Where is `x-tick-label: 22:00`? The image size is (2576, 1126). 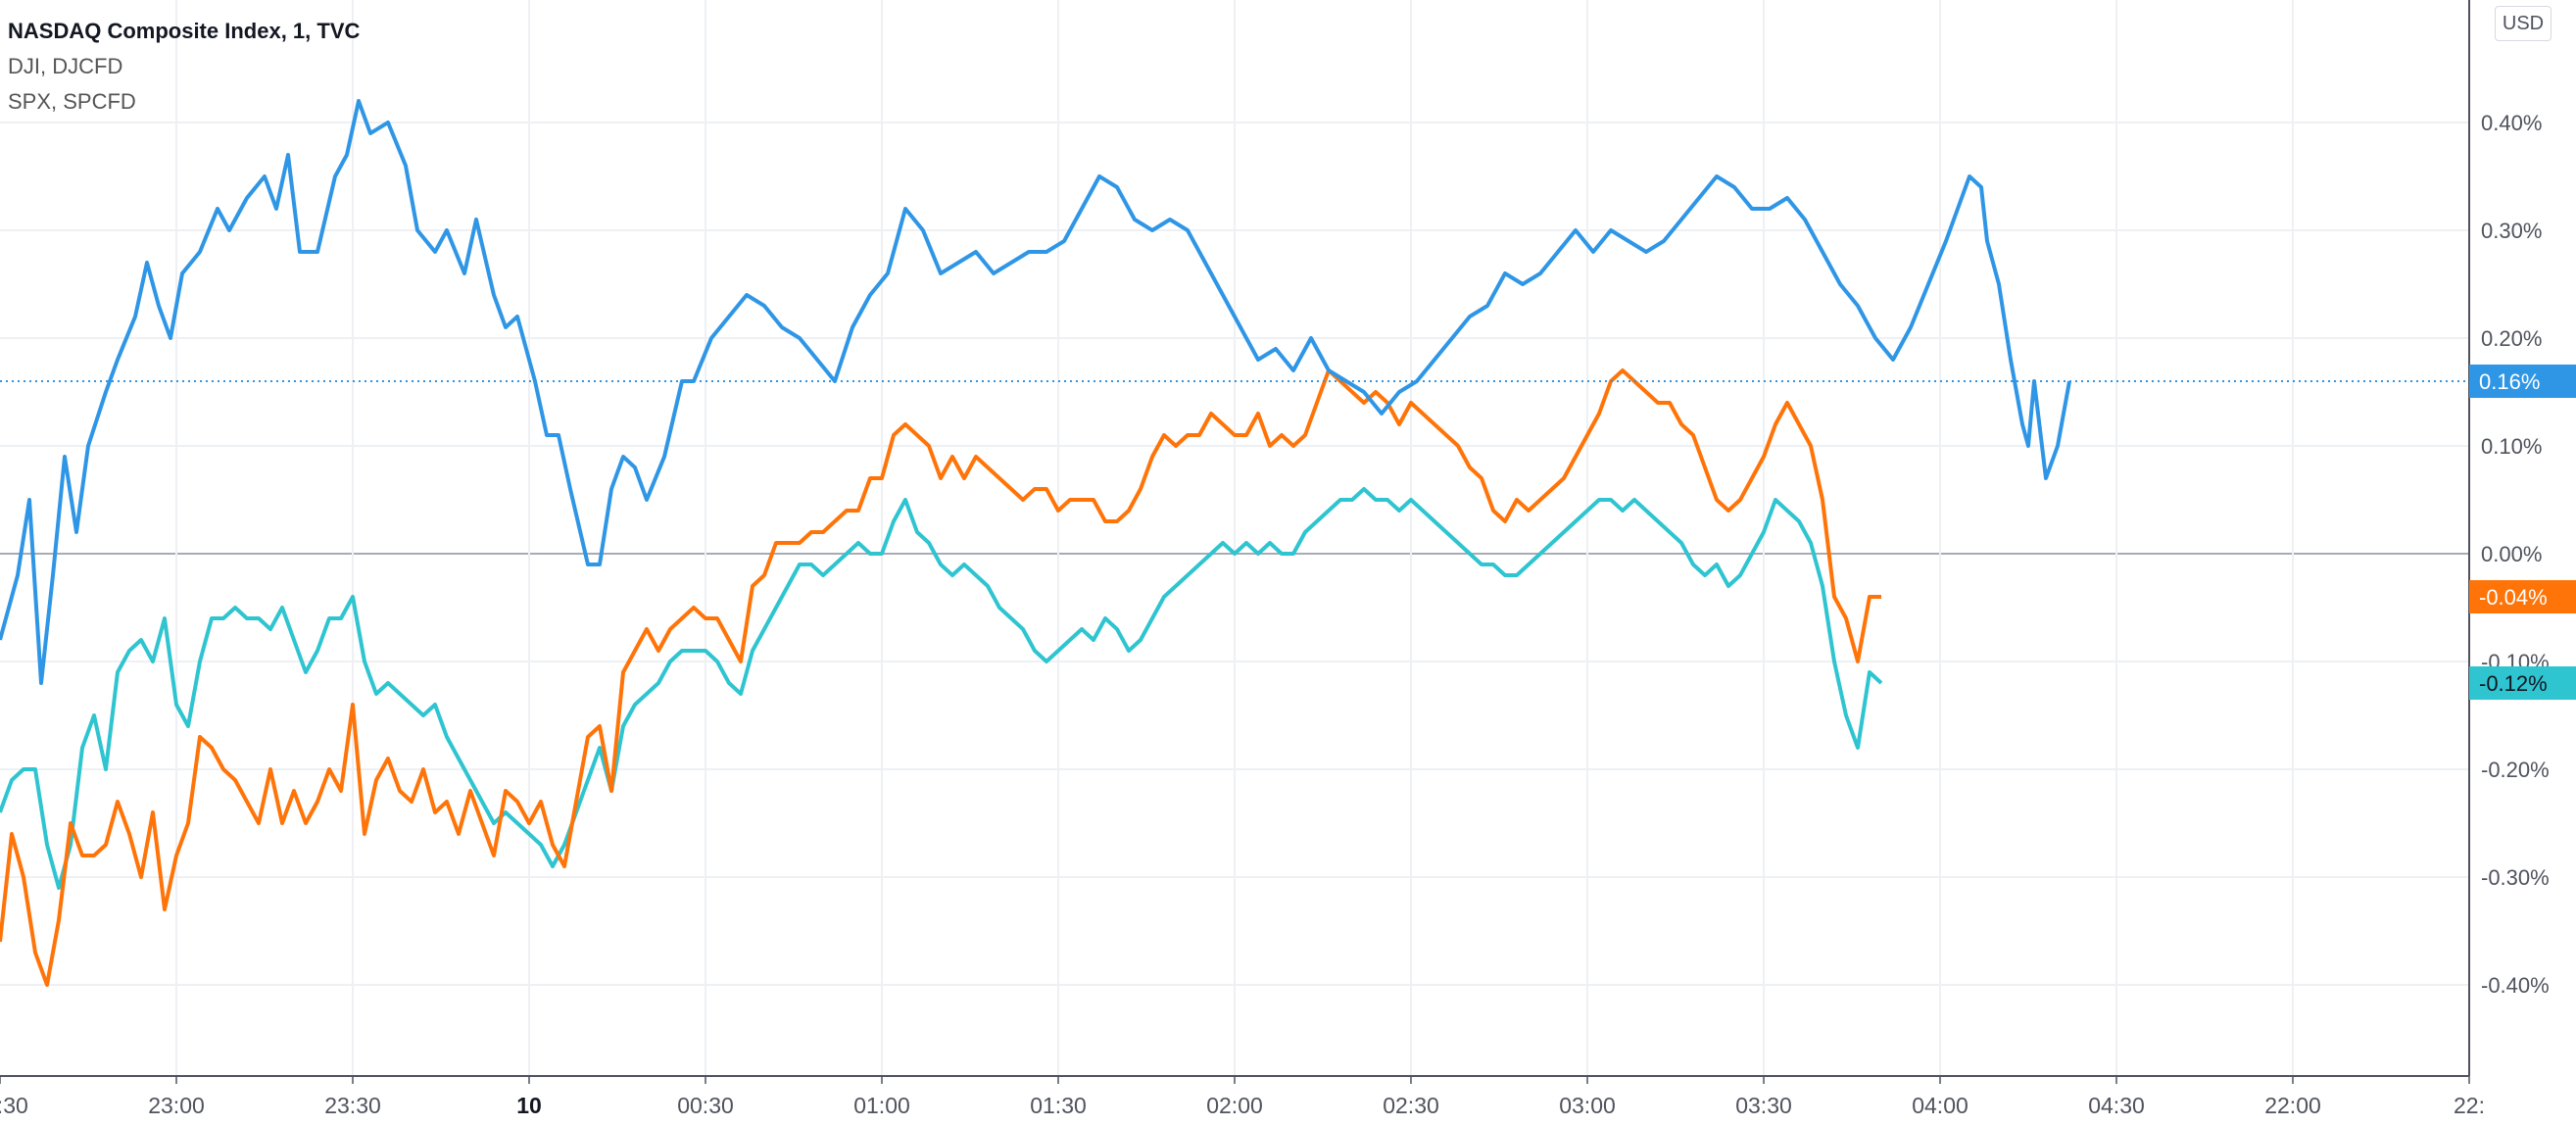 x-tick-label: 22:00 is located at coordinates (2292, 1105).